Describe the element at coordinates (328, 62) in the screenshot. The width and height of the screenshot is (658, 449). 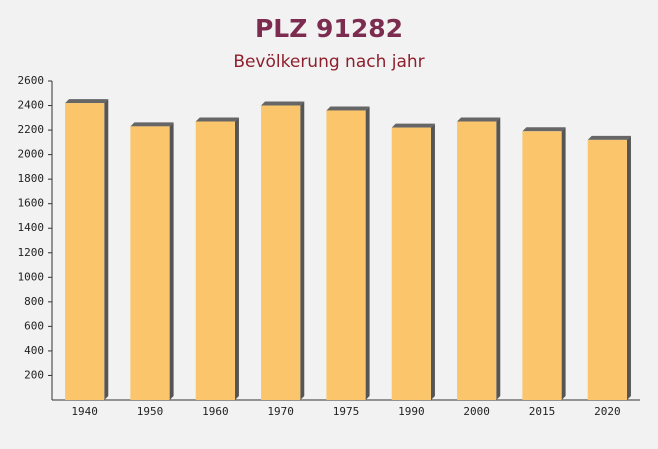
I see `chart-subtitle: Bevölkerung nach jahr` at that location.